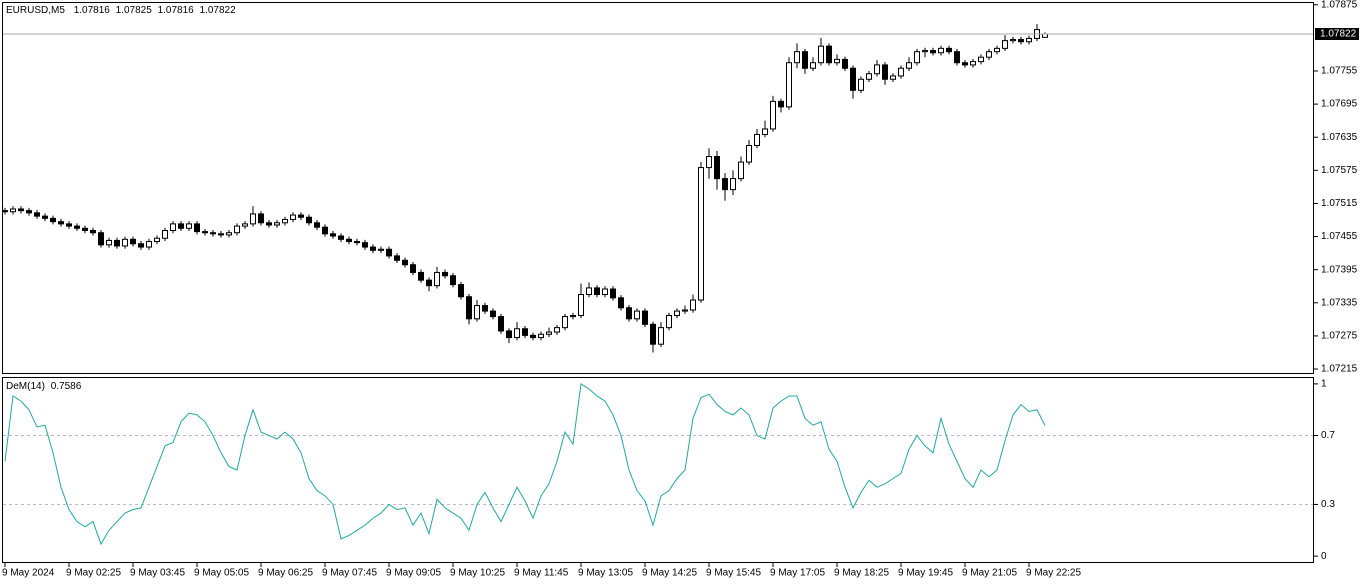 The image size is (1362, 584). I want to click on y-tick-label: 0, so click(1324, 556).